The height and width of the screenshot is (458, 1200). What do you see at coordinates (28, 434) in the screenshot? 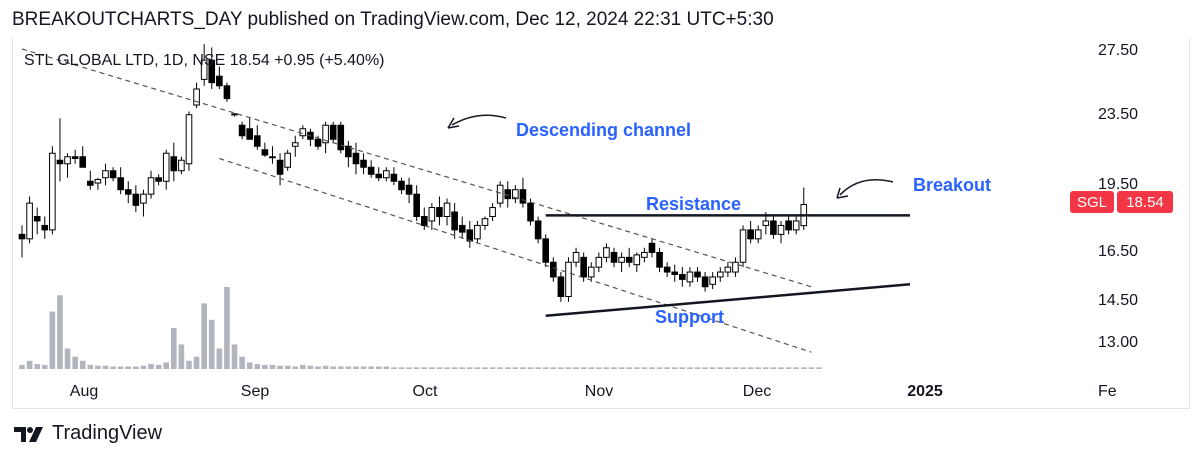
I see `tradingview-logo-icon` at bounding box center [28, 434].